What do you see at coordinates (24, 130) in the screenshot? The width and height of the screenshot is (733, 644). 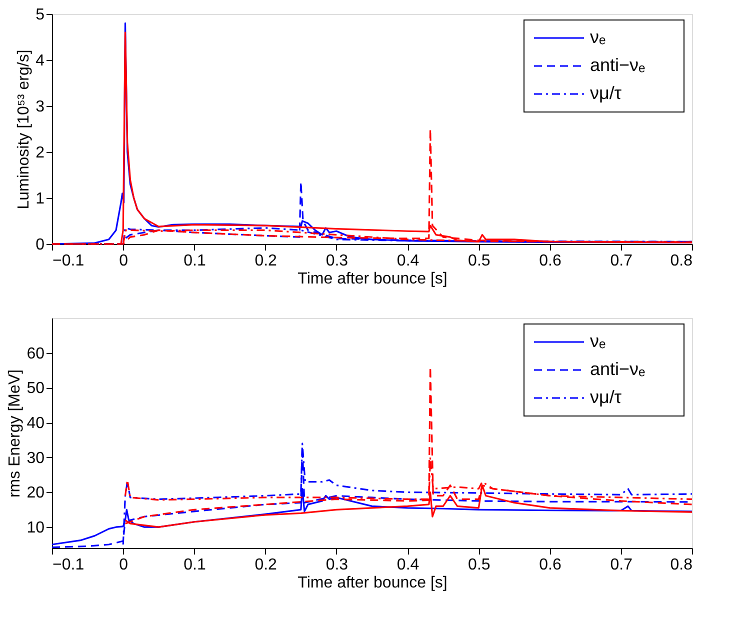 I see `y-axis-title: Luminosity [10⁵³ erg/s]` at bounding box center [24, 130].